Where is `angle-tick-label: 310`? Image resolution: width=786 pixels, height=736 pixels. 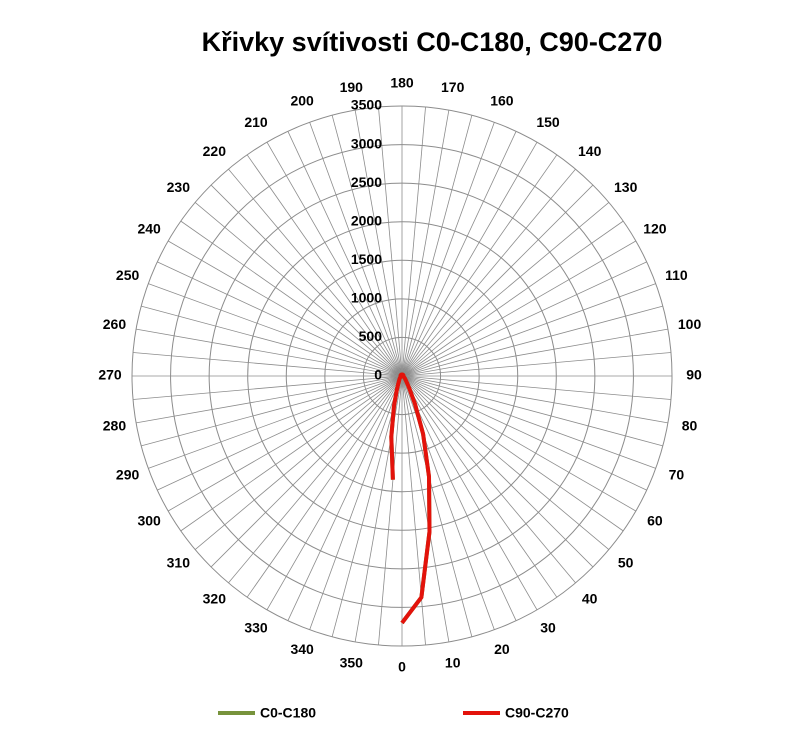 angle-tick-label: 310 is located at coordinates (179, 562).